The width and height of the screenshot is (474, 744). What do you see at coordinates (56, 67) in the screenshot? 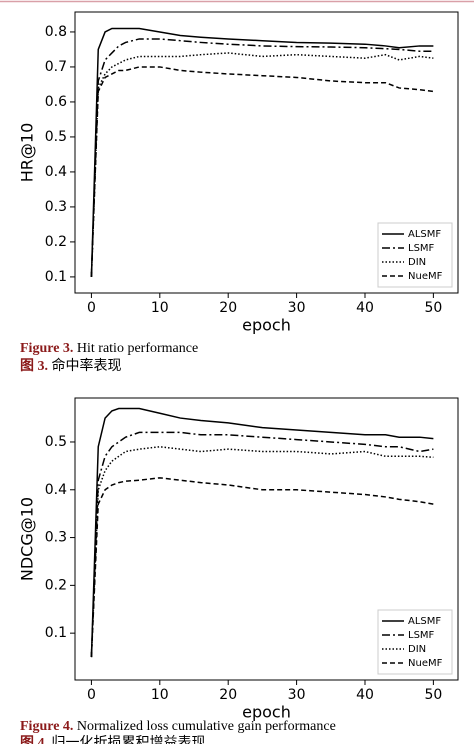
I see `y-tick-label: 0.7` at bounding box center [56, 67].